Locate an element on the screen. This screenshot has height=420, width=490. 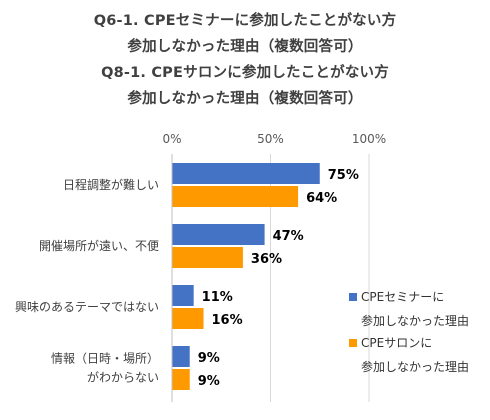
bar-series1-cat1 is located at coordinates (246, 173).